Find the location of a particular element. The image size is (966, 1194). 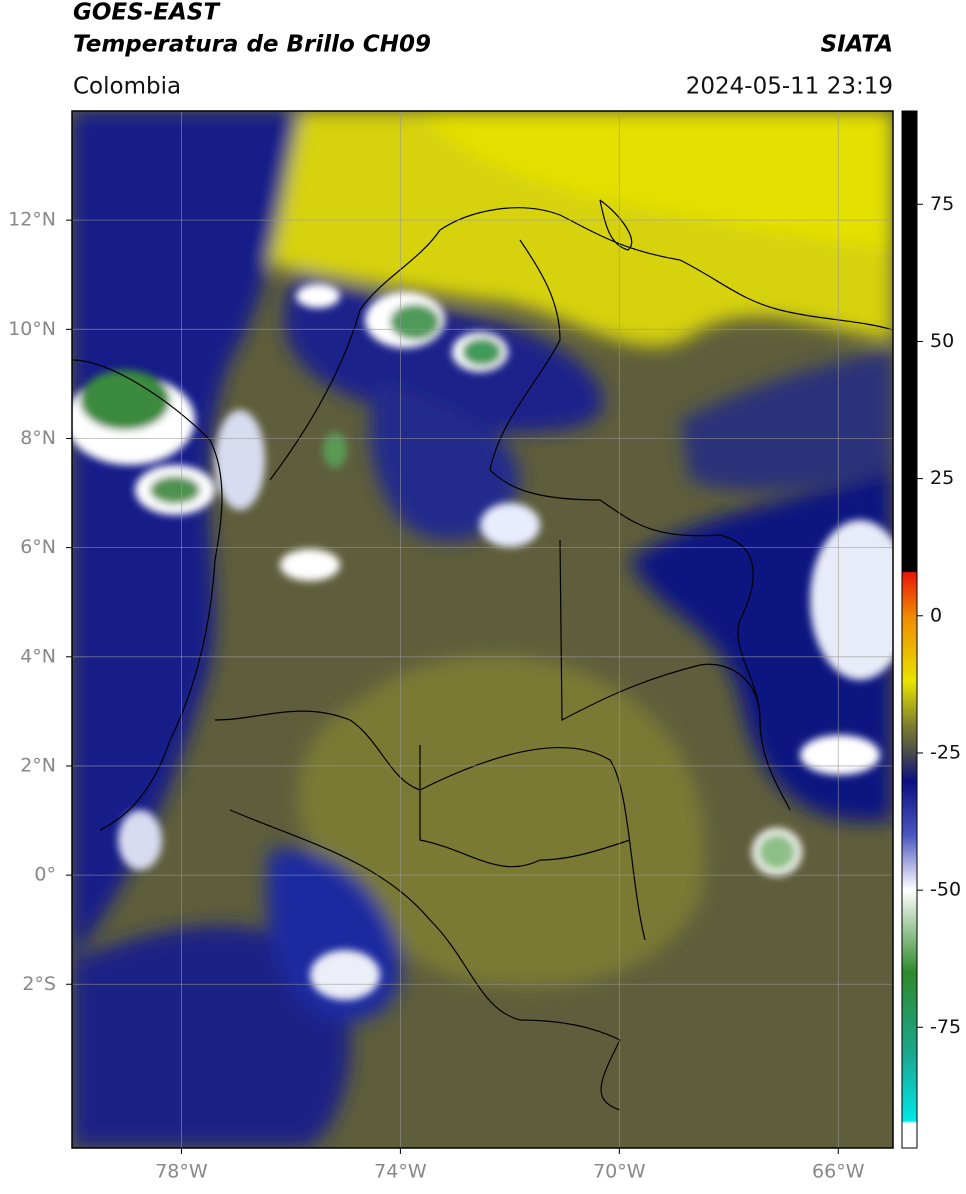

y-tick-label: 10°N is located at coordinates (32, 329).